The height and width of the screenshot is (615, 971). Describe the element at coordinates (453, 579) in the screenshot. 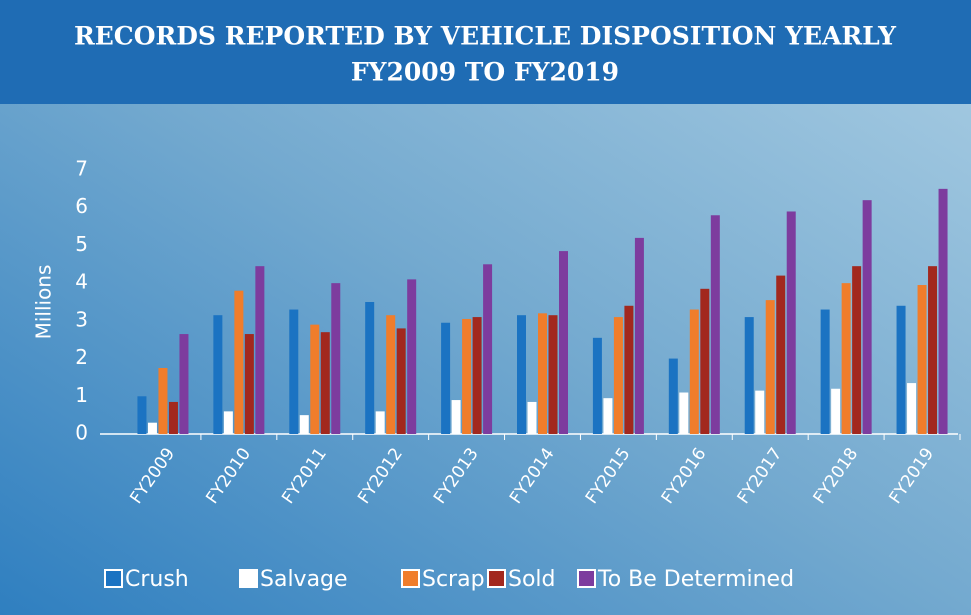

I see `legend-label: Scrap` at that location.